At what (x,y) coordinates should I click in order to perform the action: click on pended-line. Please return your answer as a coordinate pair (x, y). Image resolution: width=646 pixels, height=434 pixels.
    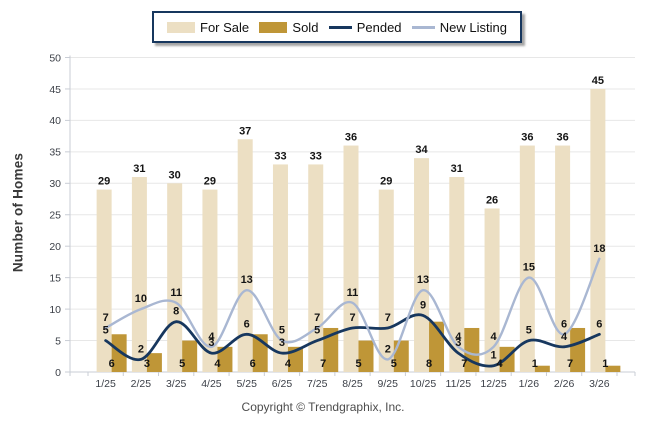
    Looking at the image, I should click on (352, 340).